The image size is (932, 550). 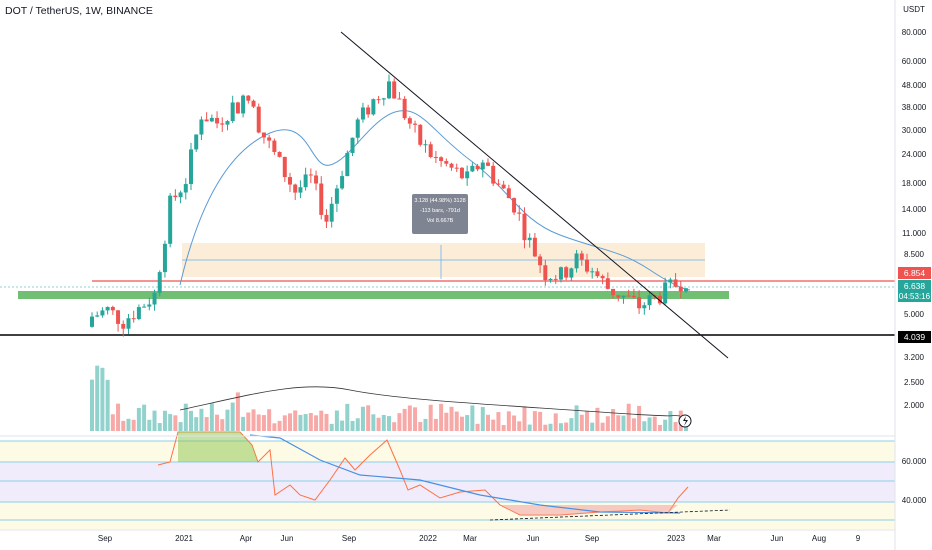 What do you see at coordinates (465, 474) in the screenshot?
I see `rsi-ma-line` at bounding box center [465, 474].